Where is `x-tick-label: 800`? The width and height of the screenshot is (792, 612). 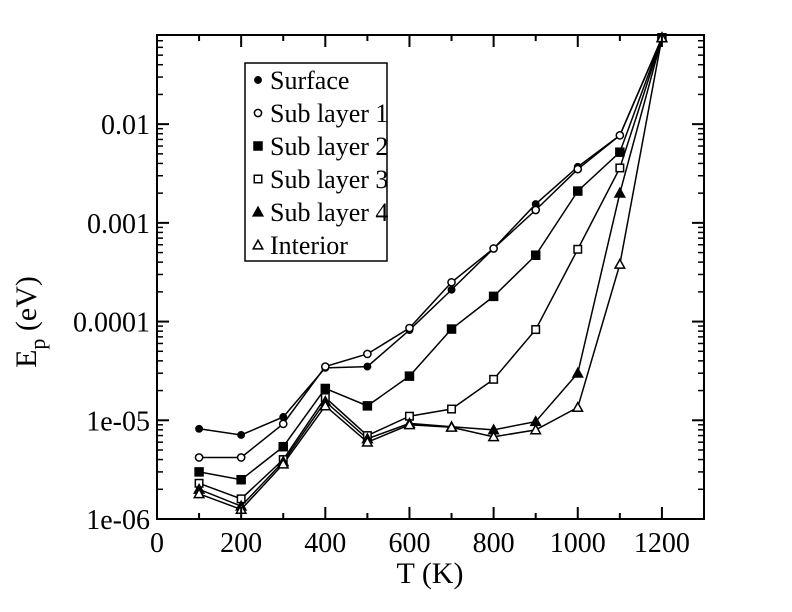 x-tick-label: 800 is located at coordinates (494, 543).